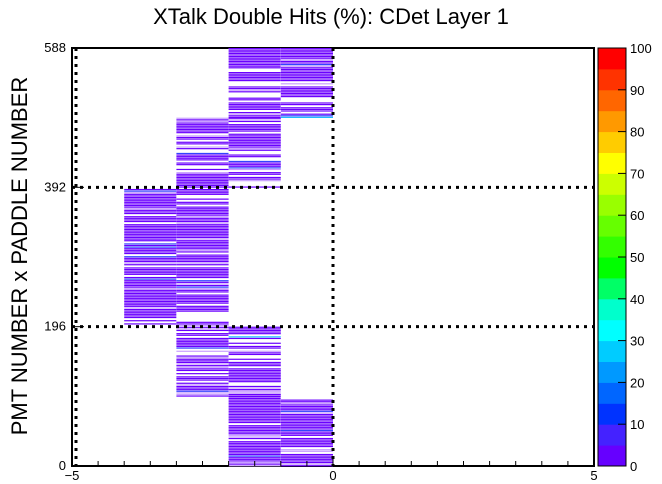 This screenshot has height=484, width=662. Describe the element at coordinates (72, 475) in the screenshot. I see `x-tick-label: −5` at that location.